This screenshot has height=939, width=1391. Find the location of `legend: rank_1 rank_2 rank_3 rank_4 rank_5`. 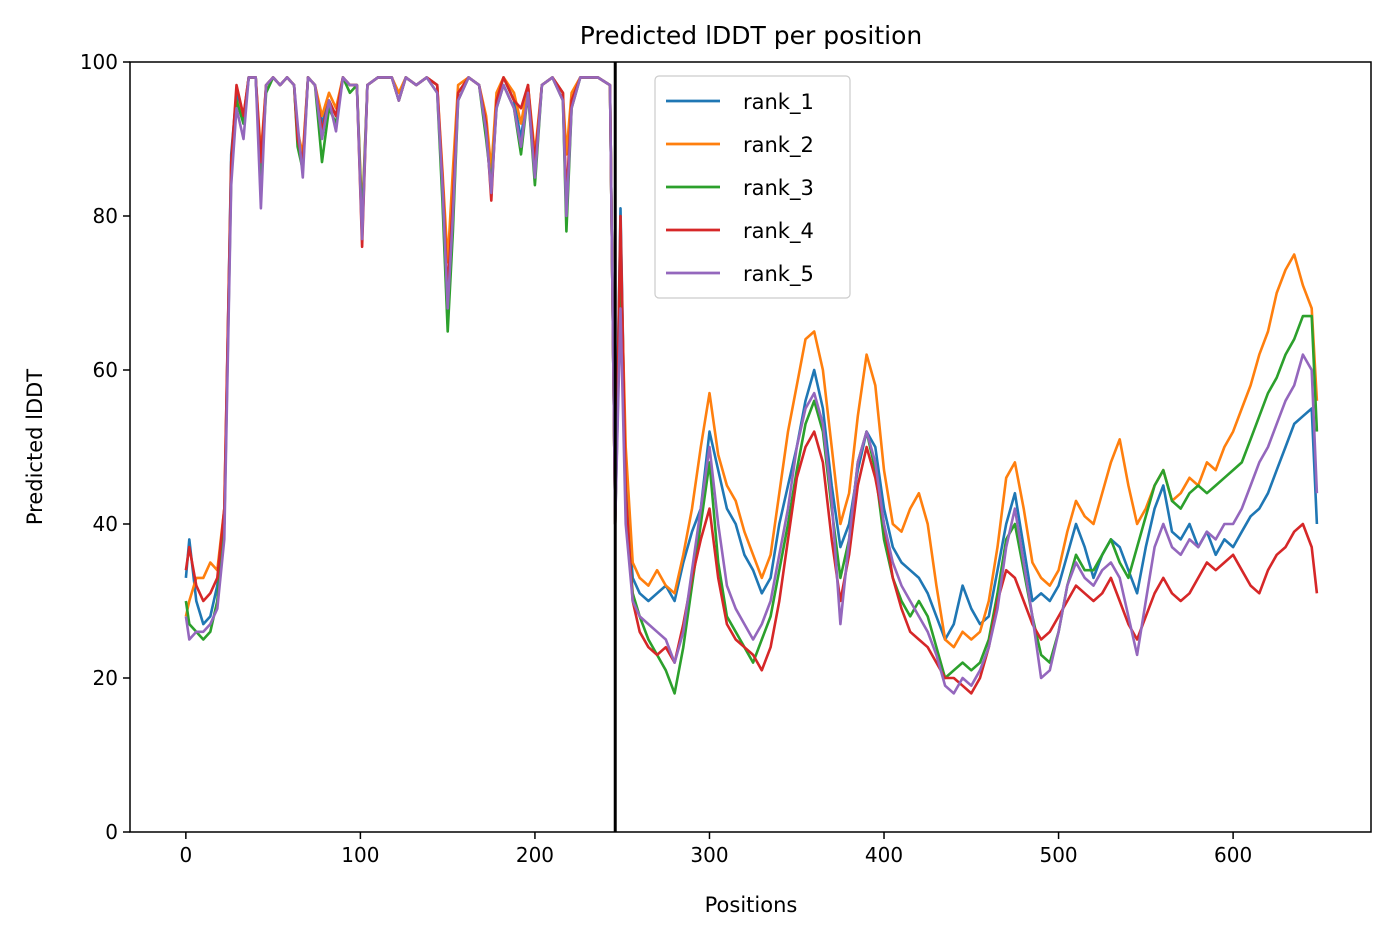

legend: rank_1 rank_2 rank_3 rank_4 rank_5 is located at coordinates (752, 187).